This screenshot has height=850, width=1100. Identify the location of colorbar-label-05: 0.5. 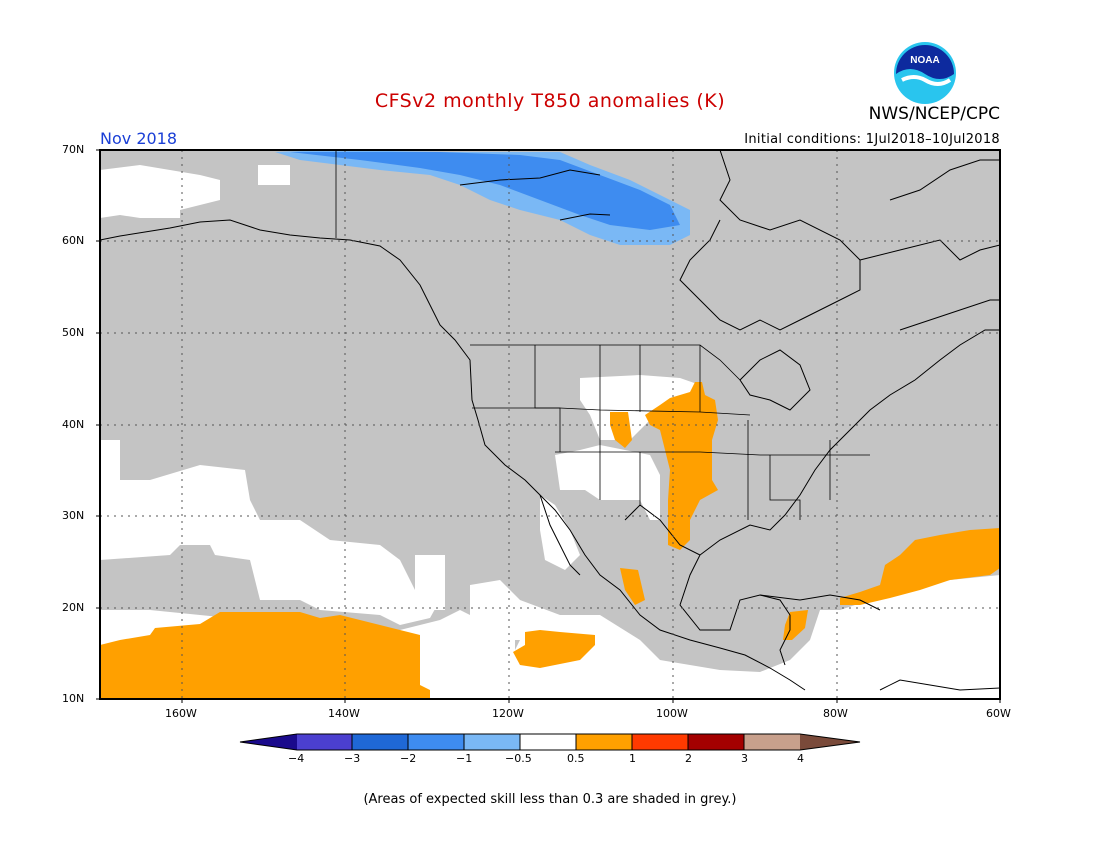
(576, 758).